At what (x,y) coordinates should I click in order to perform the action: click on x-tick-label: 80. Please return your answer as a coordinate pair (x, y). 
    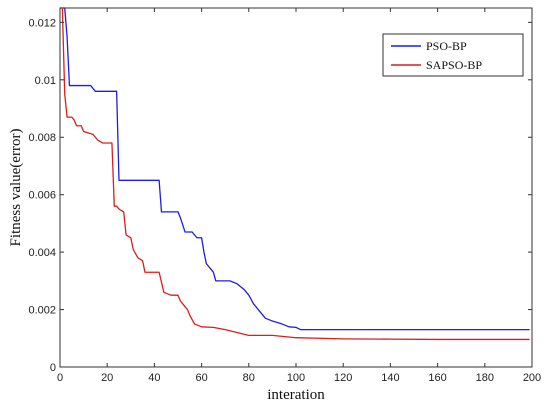
    Looking at the image, I should click on (249, 378).